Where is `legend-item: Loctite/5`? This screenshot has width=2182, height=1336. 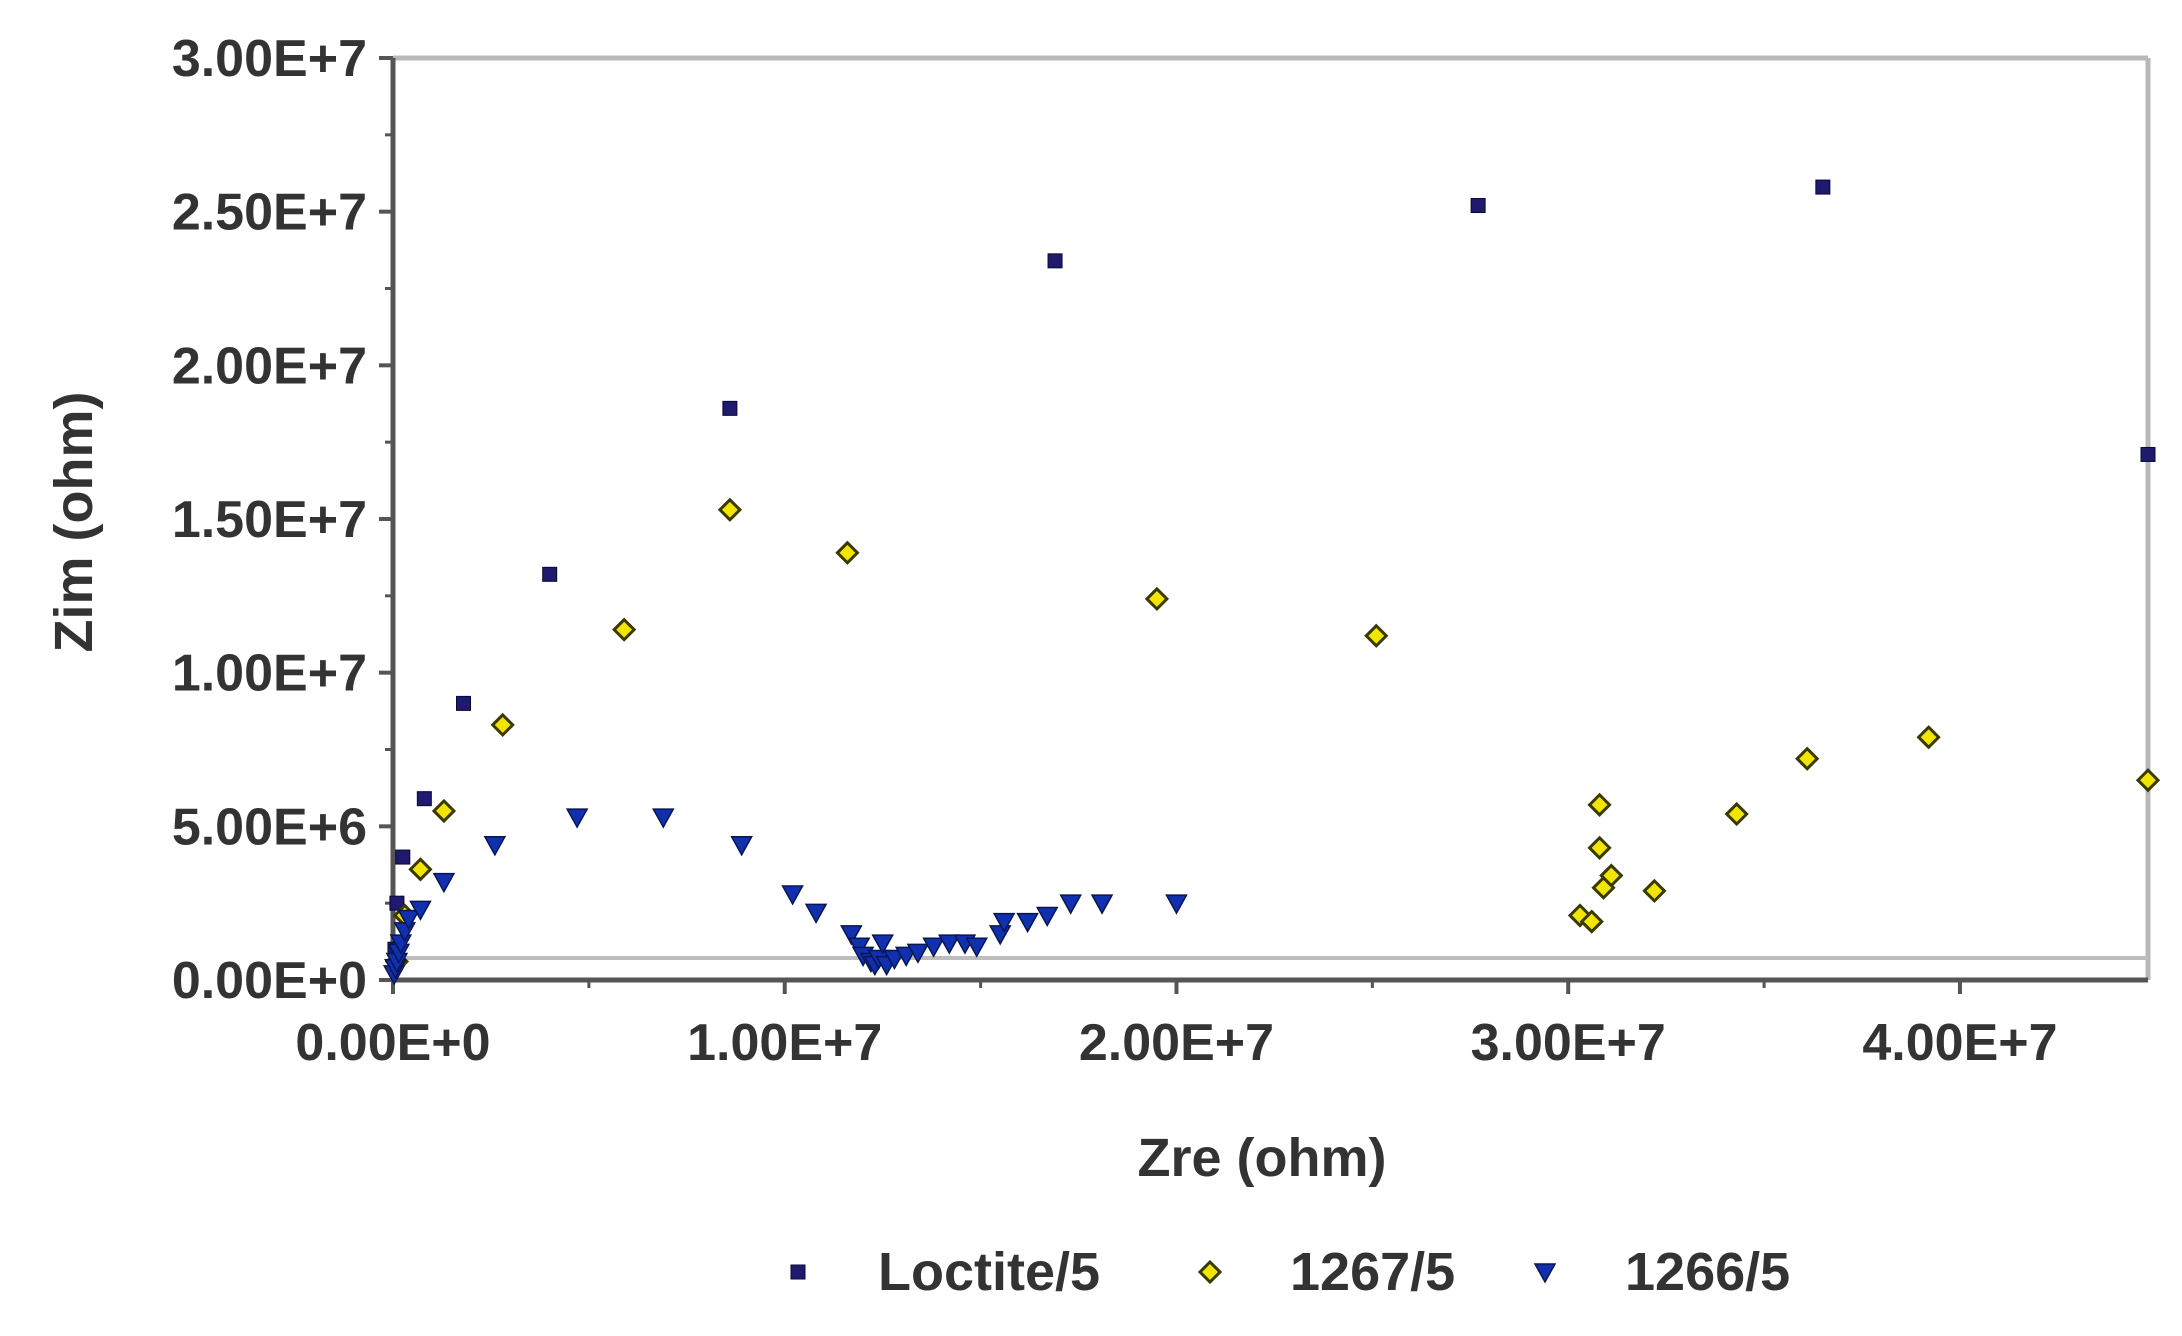 legend-item: Loctite/5 is located at coordinates (945, 1272).